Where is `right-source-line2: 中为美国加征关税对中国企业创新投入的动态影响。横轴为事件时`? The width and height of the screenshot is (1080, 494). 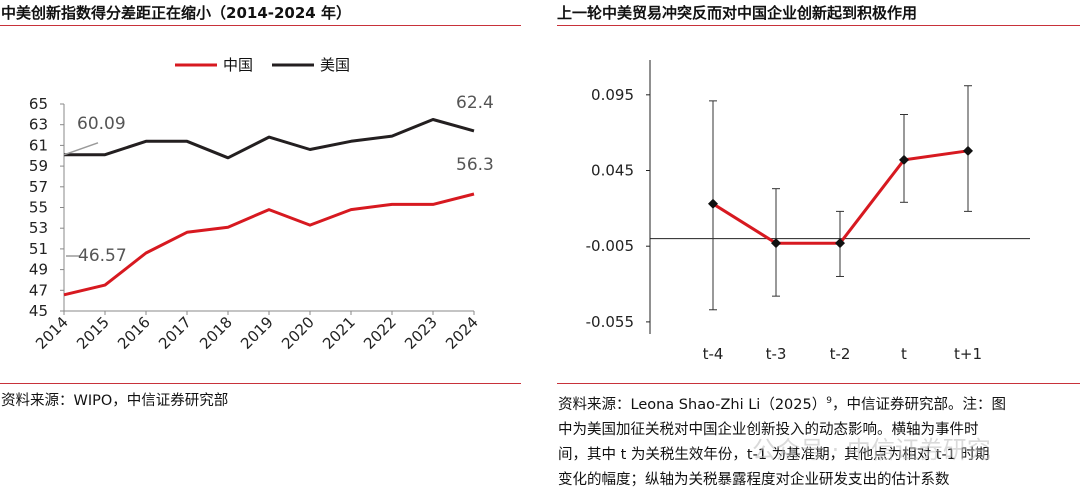
right-source-line2: 中为美国加征关税对中国企业创新投入的动态影响。横轴为事件时 is located at coordinates (768, 429).